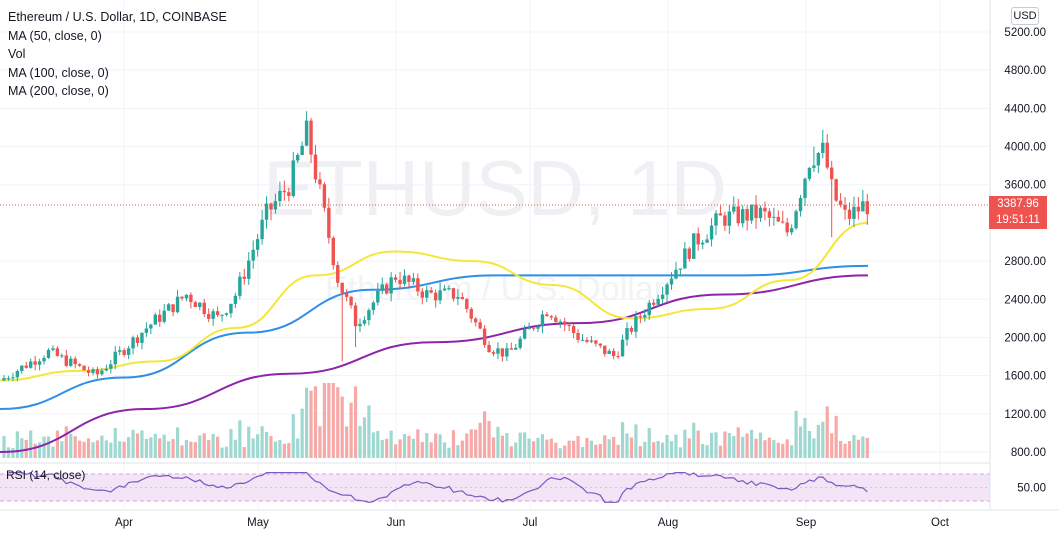  What do you see at coordinates (1025, 186) in the screenshot?
I see `price-tick-label: 3600.00` at bounding box center [1025, 186].